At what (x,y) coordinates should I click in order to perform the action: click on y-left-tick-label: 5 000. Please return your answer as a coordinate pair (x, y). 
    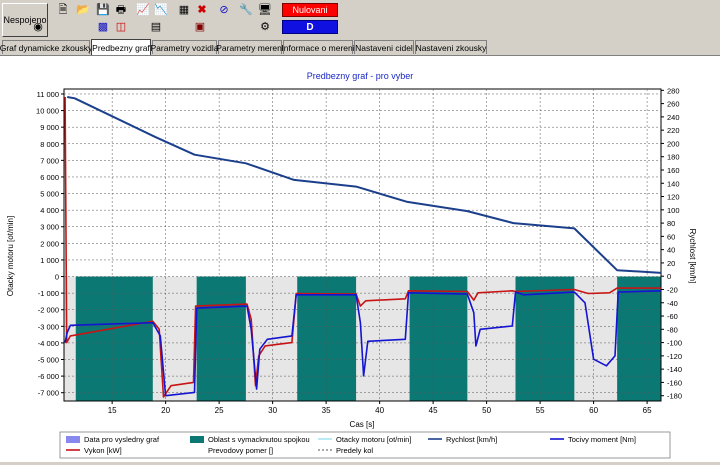
    Looking at the image, I should click on (49, 194).